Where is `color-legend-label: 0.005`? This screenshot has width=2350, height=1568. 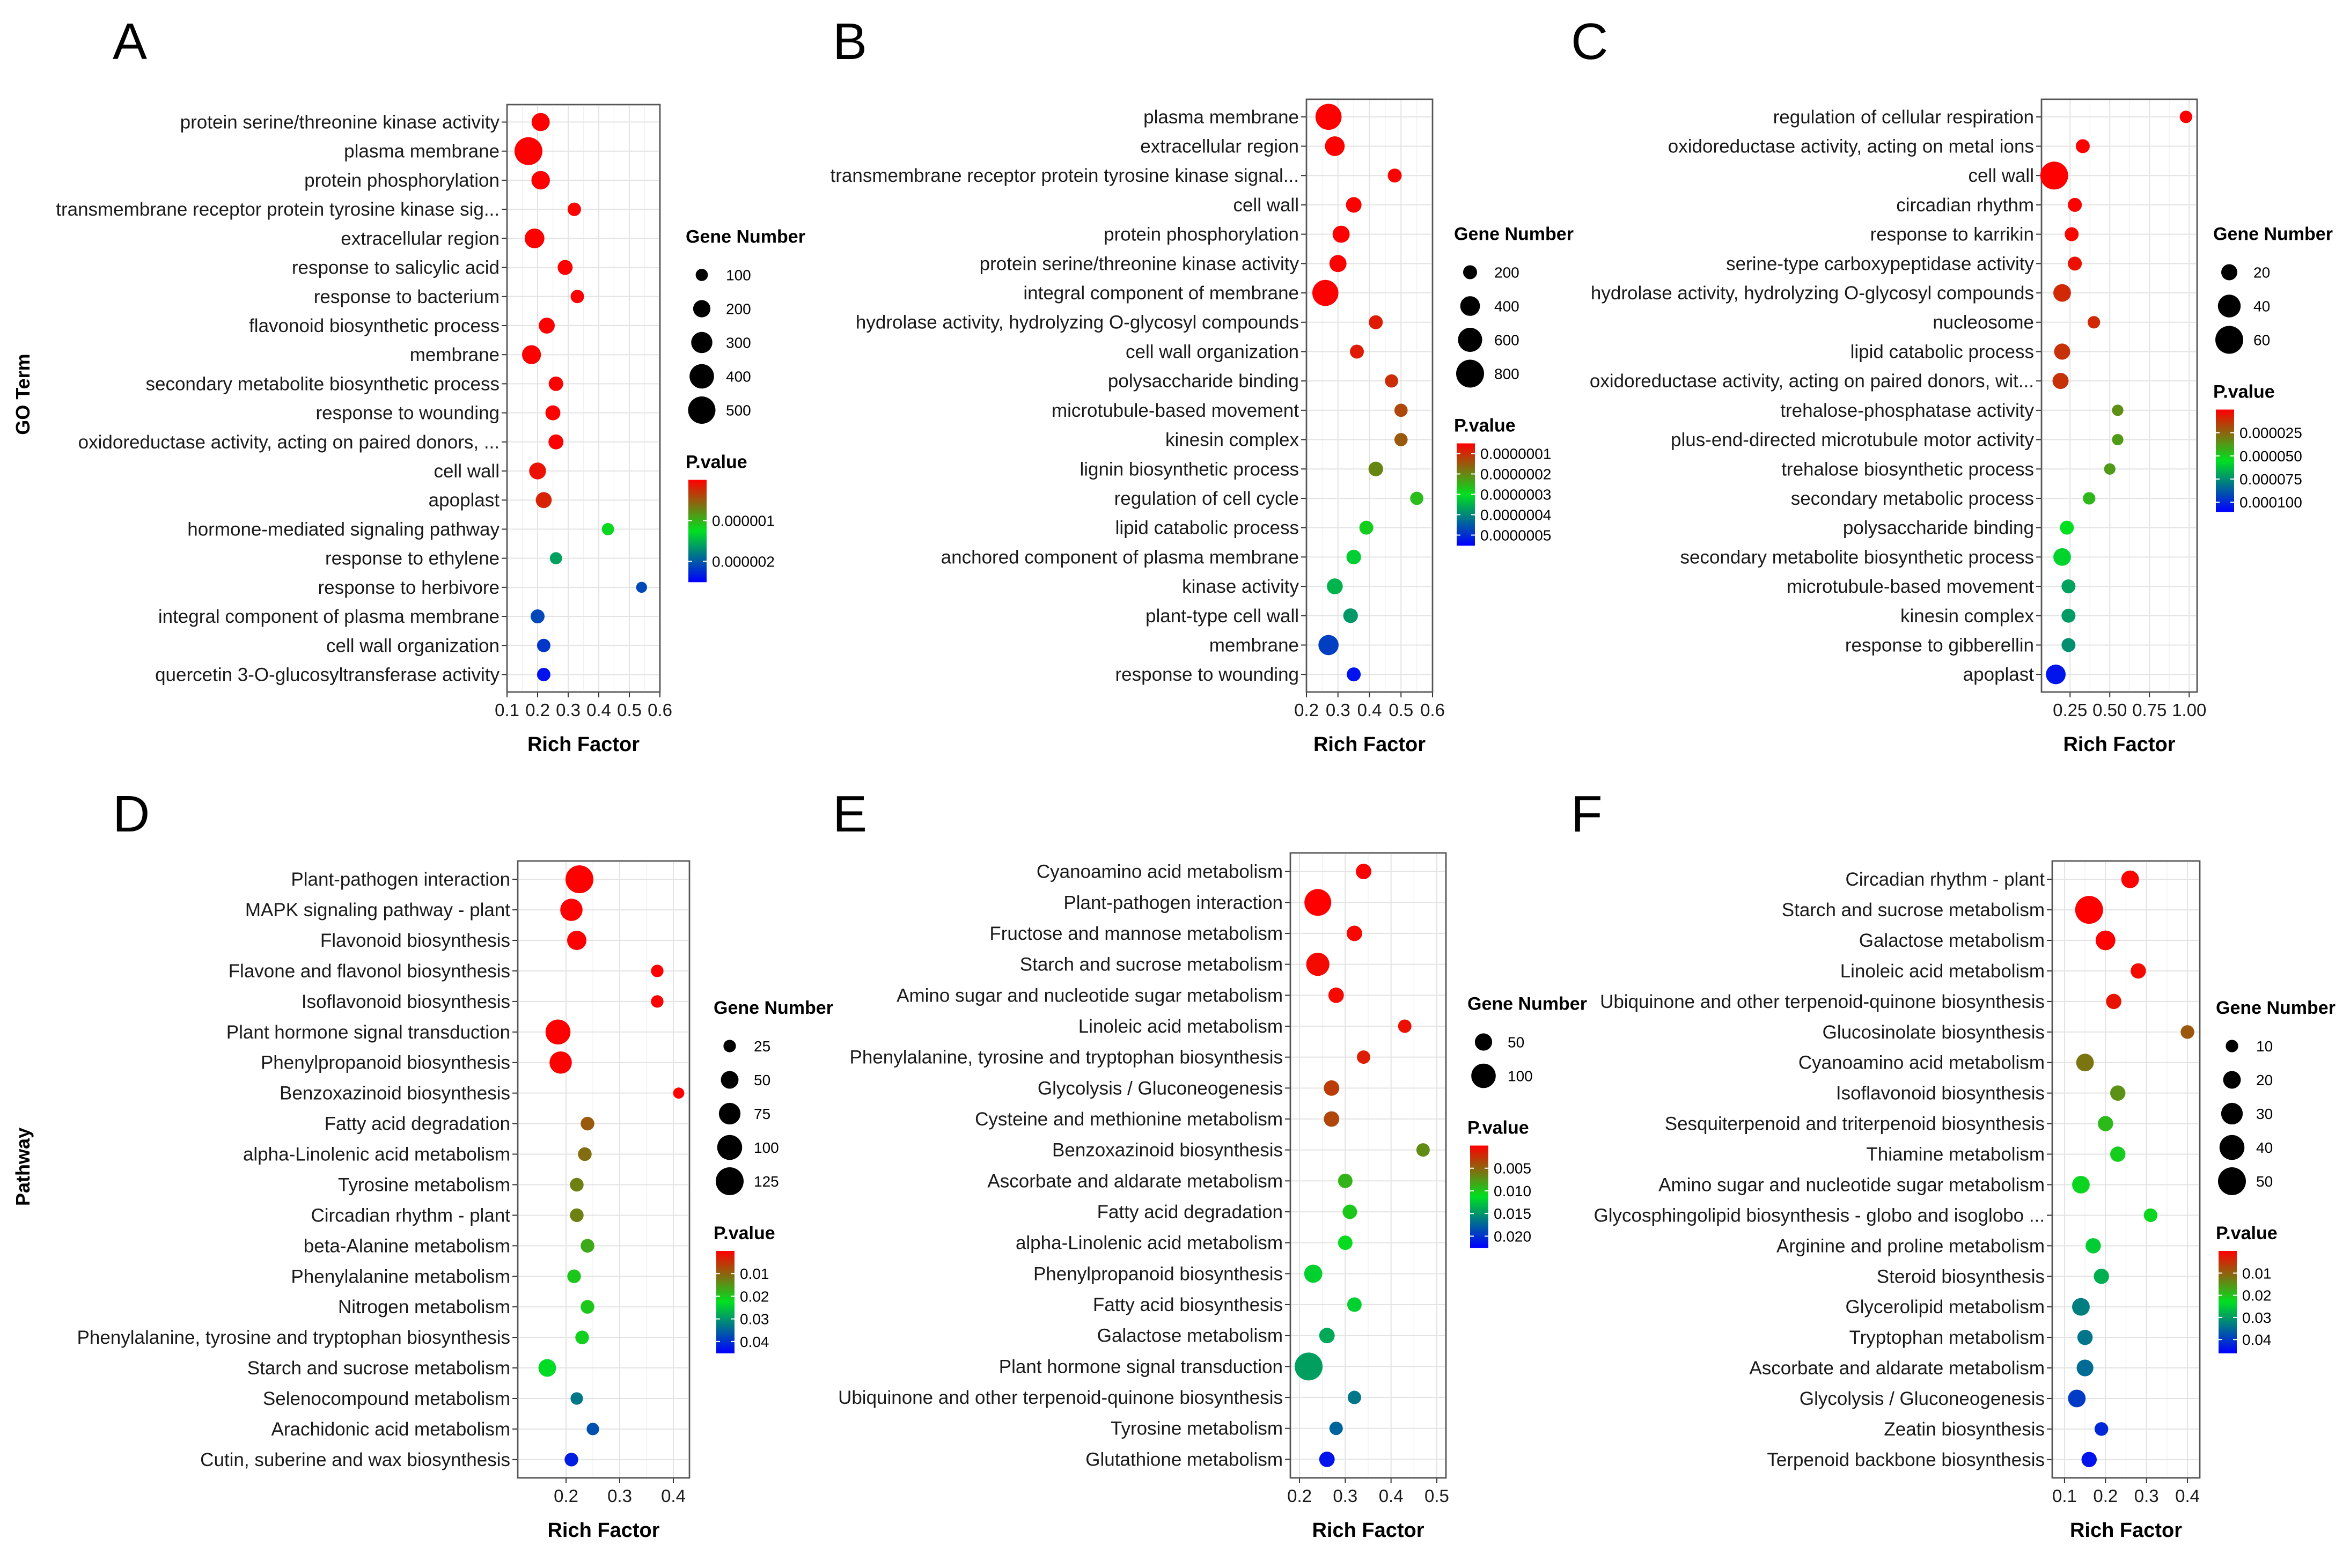
color-legend-label: 0.005 is located at coordinates (1512, 1169).